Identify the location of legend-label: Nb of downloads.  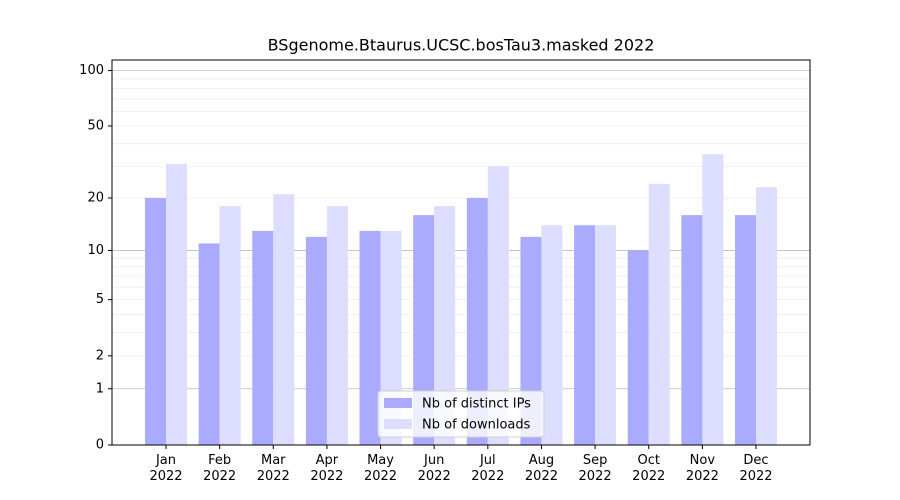
(476, 425).